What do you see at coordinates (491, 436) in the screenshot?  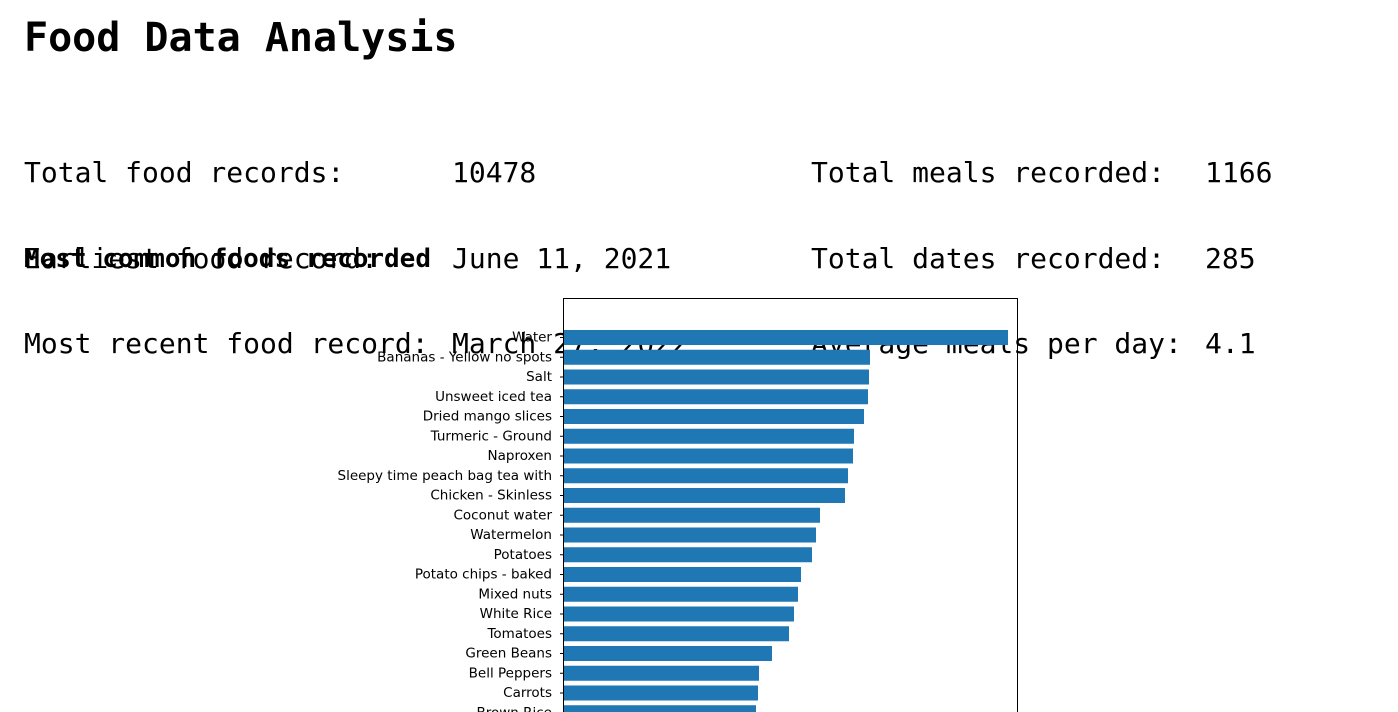 I see `y-tick-label: Turmeric - Ground` at bounding box center [491, 436].